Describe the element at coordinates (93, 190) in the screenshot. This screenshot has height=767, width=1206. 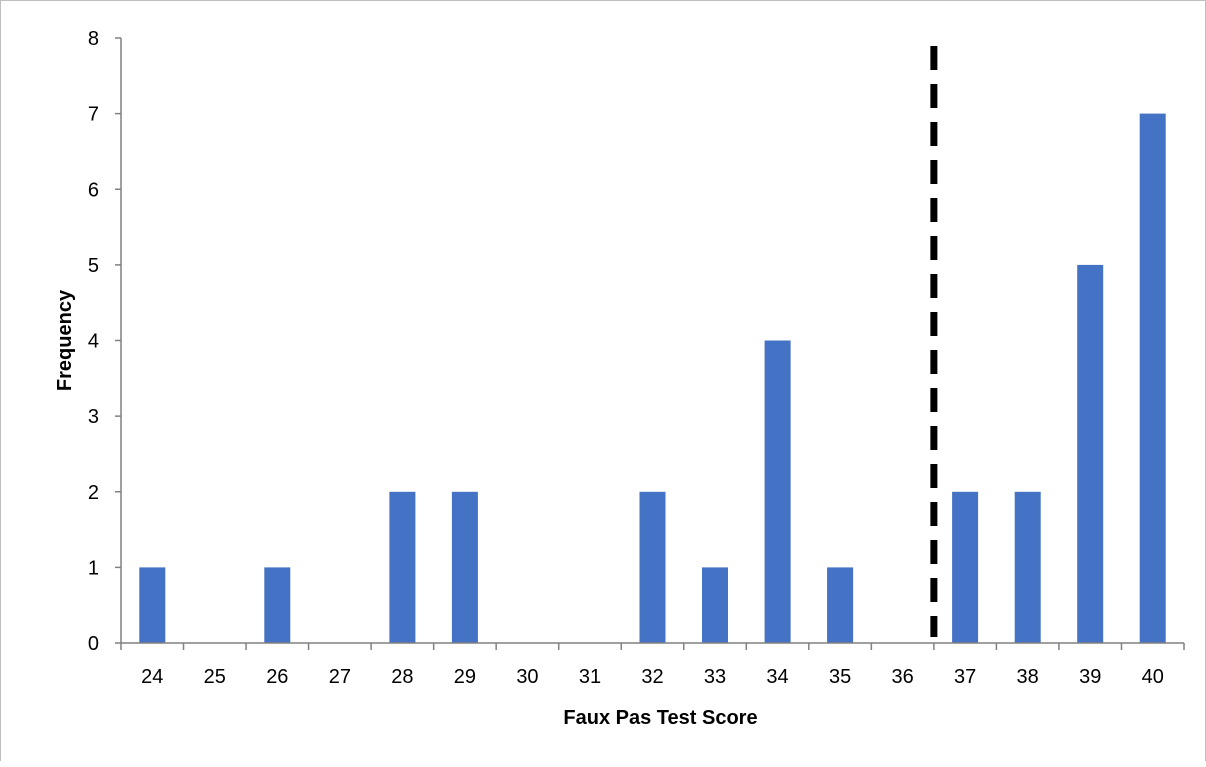
I see `y-tick-label: 6` at that location.